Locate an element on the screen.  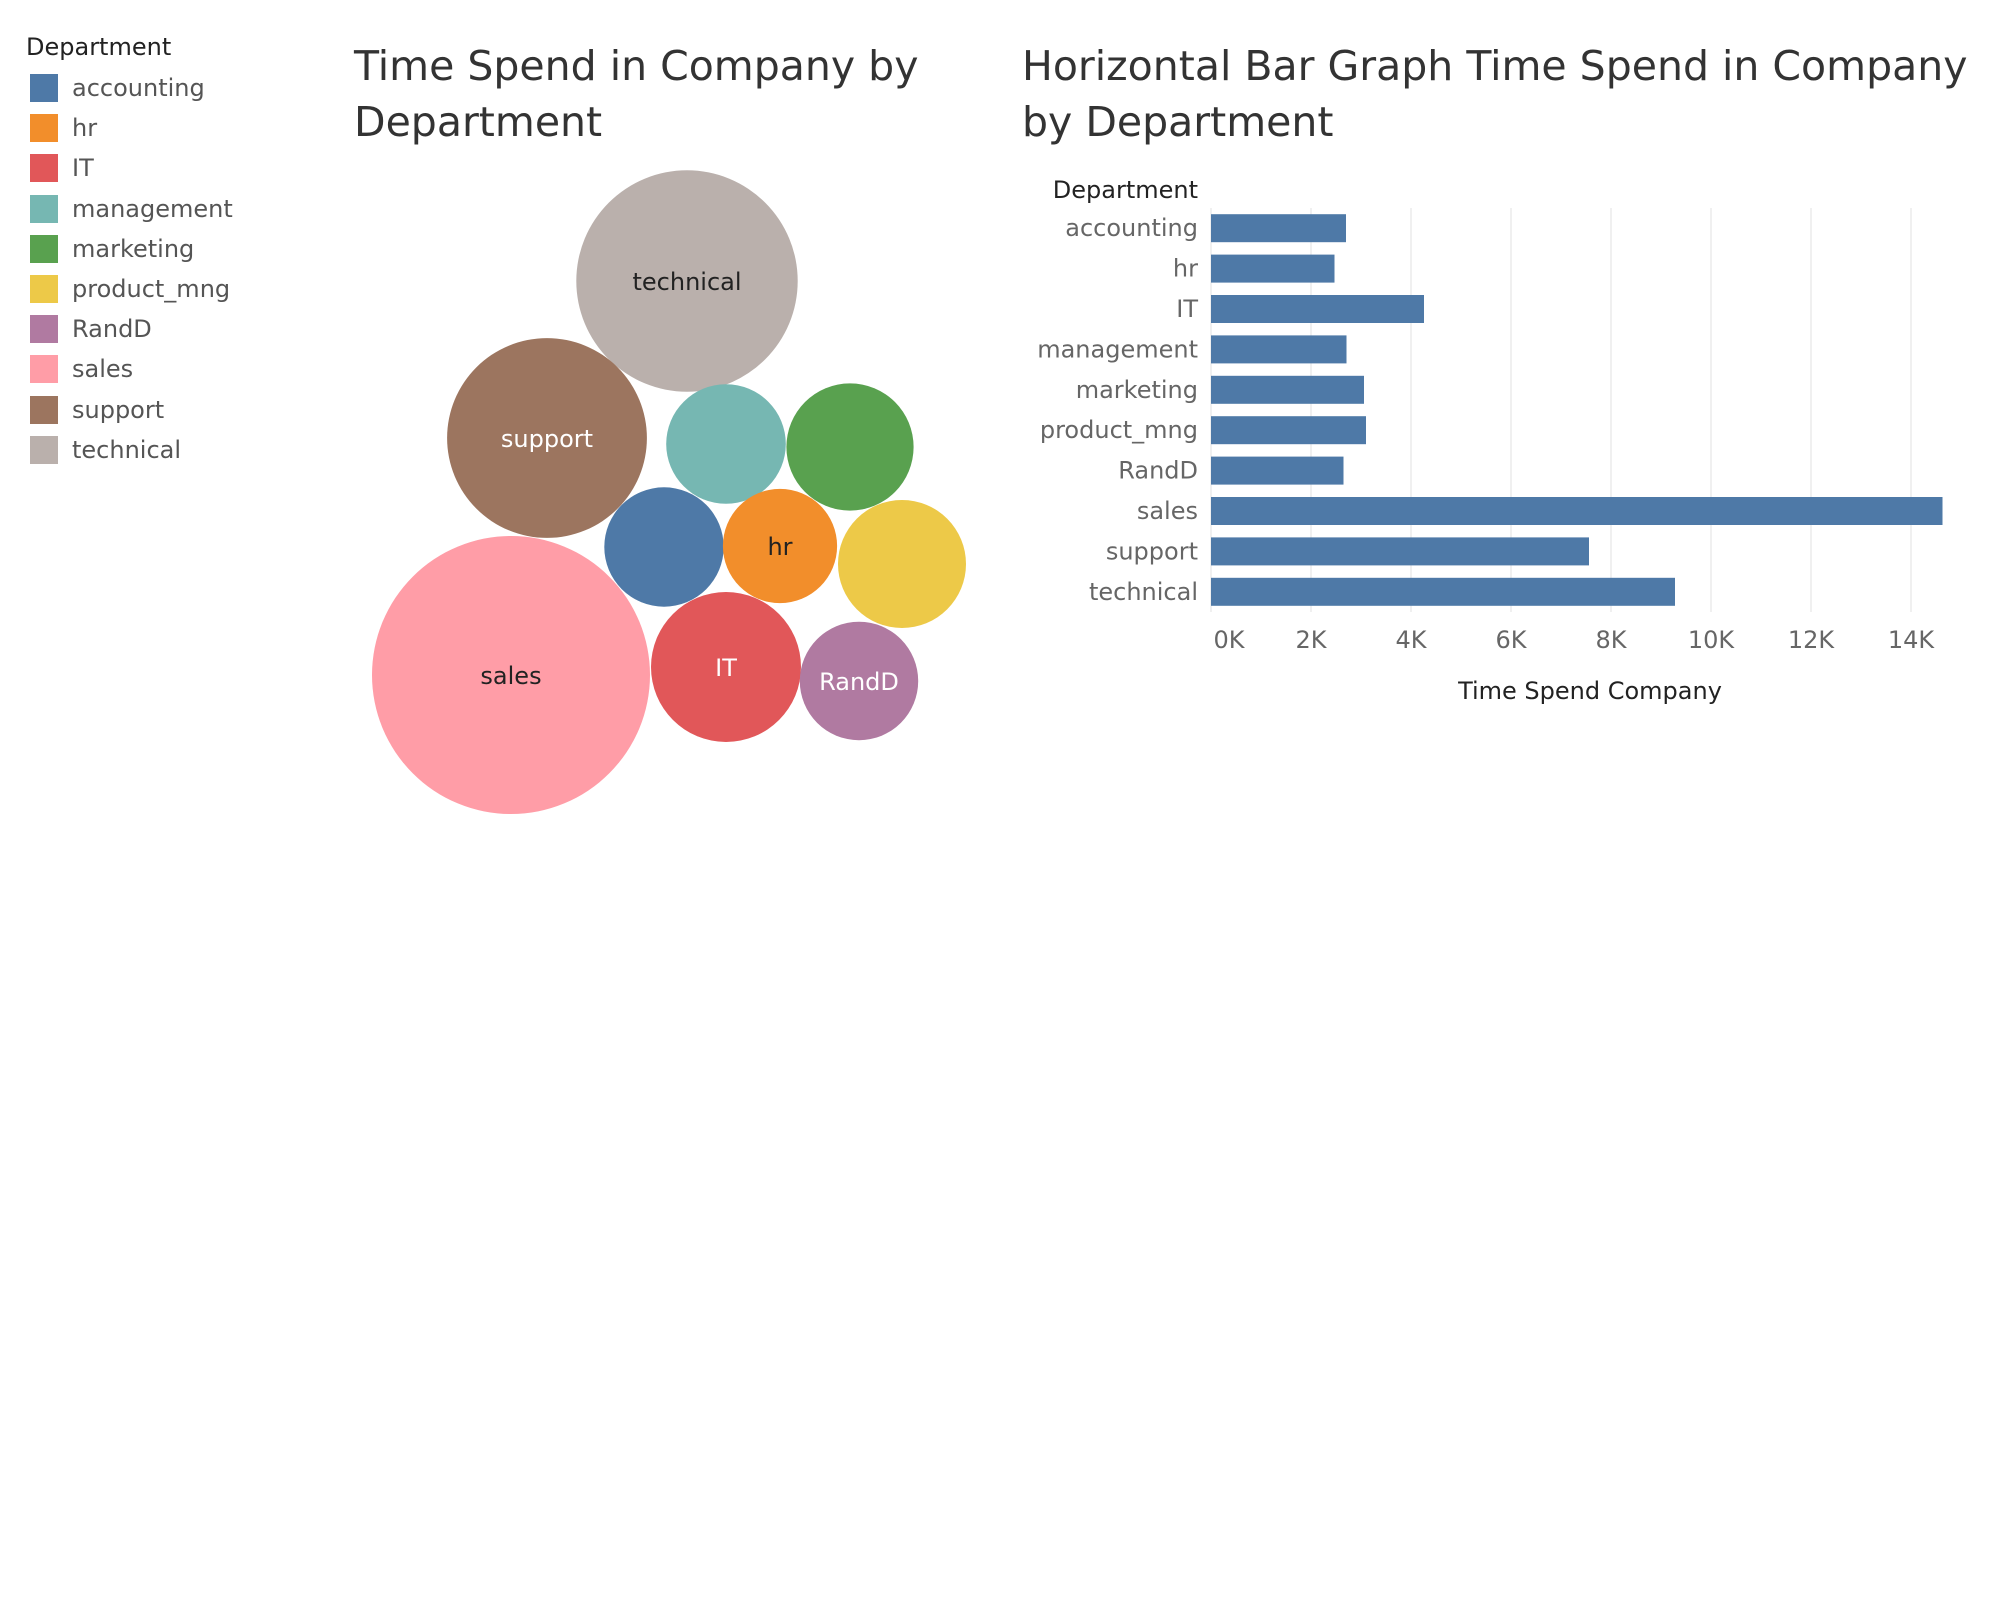
bar-product_mng is located at coordinates (1288, 430).